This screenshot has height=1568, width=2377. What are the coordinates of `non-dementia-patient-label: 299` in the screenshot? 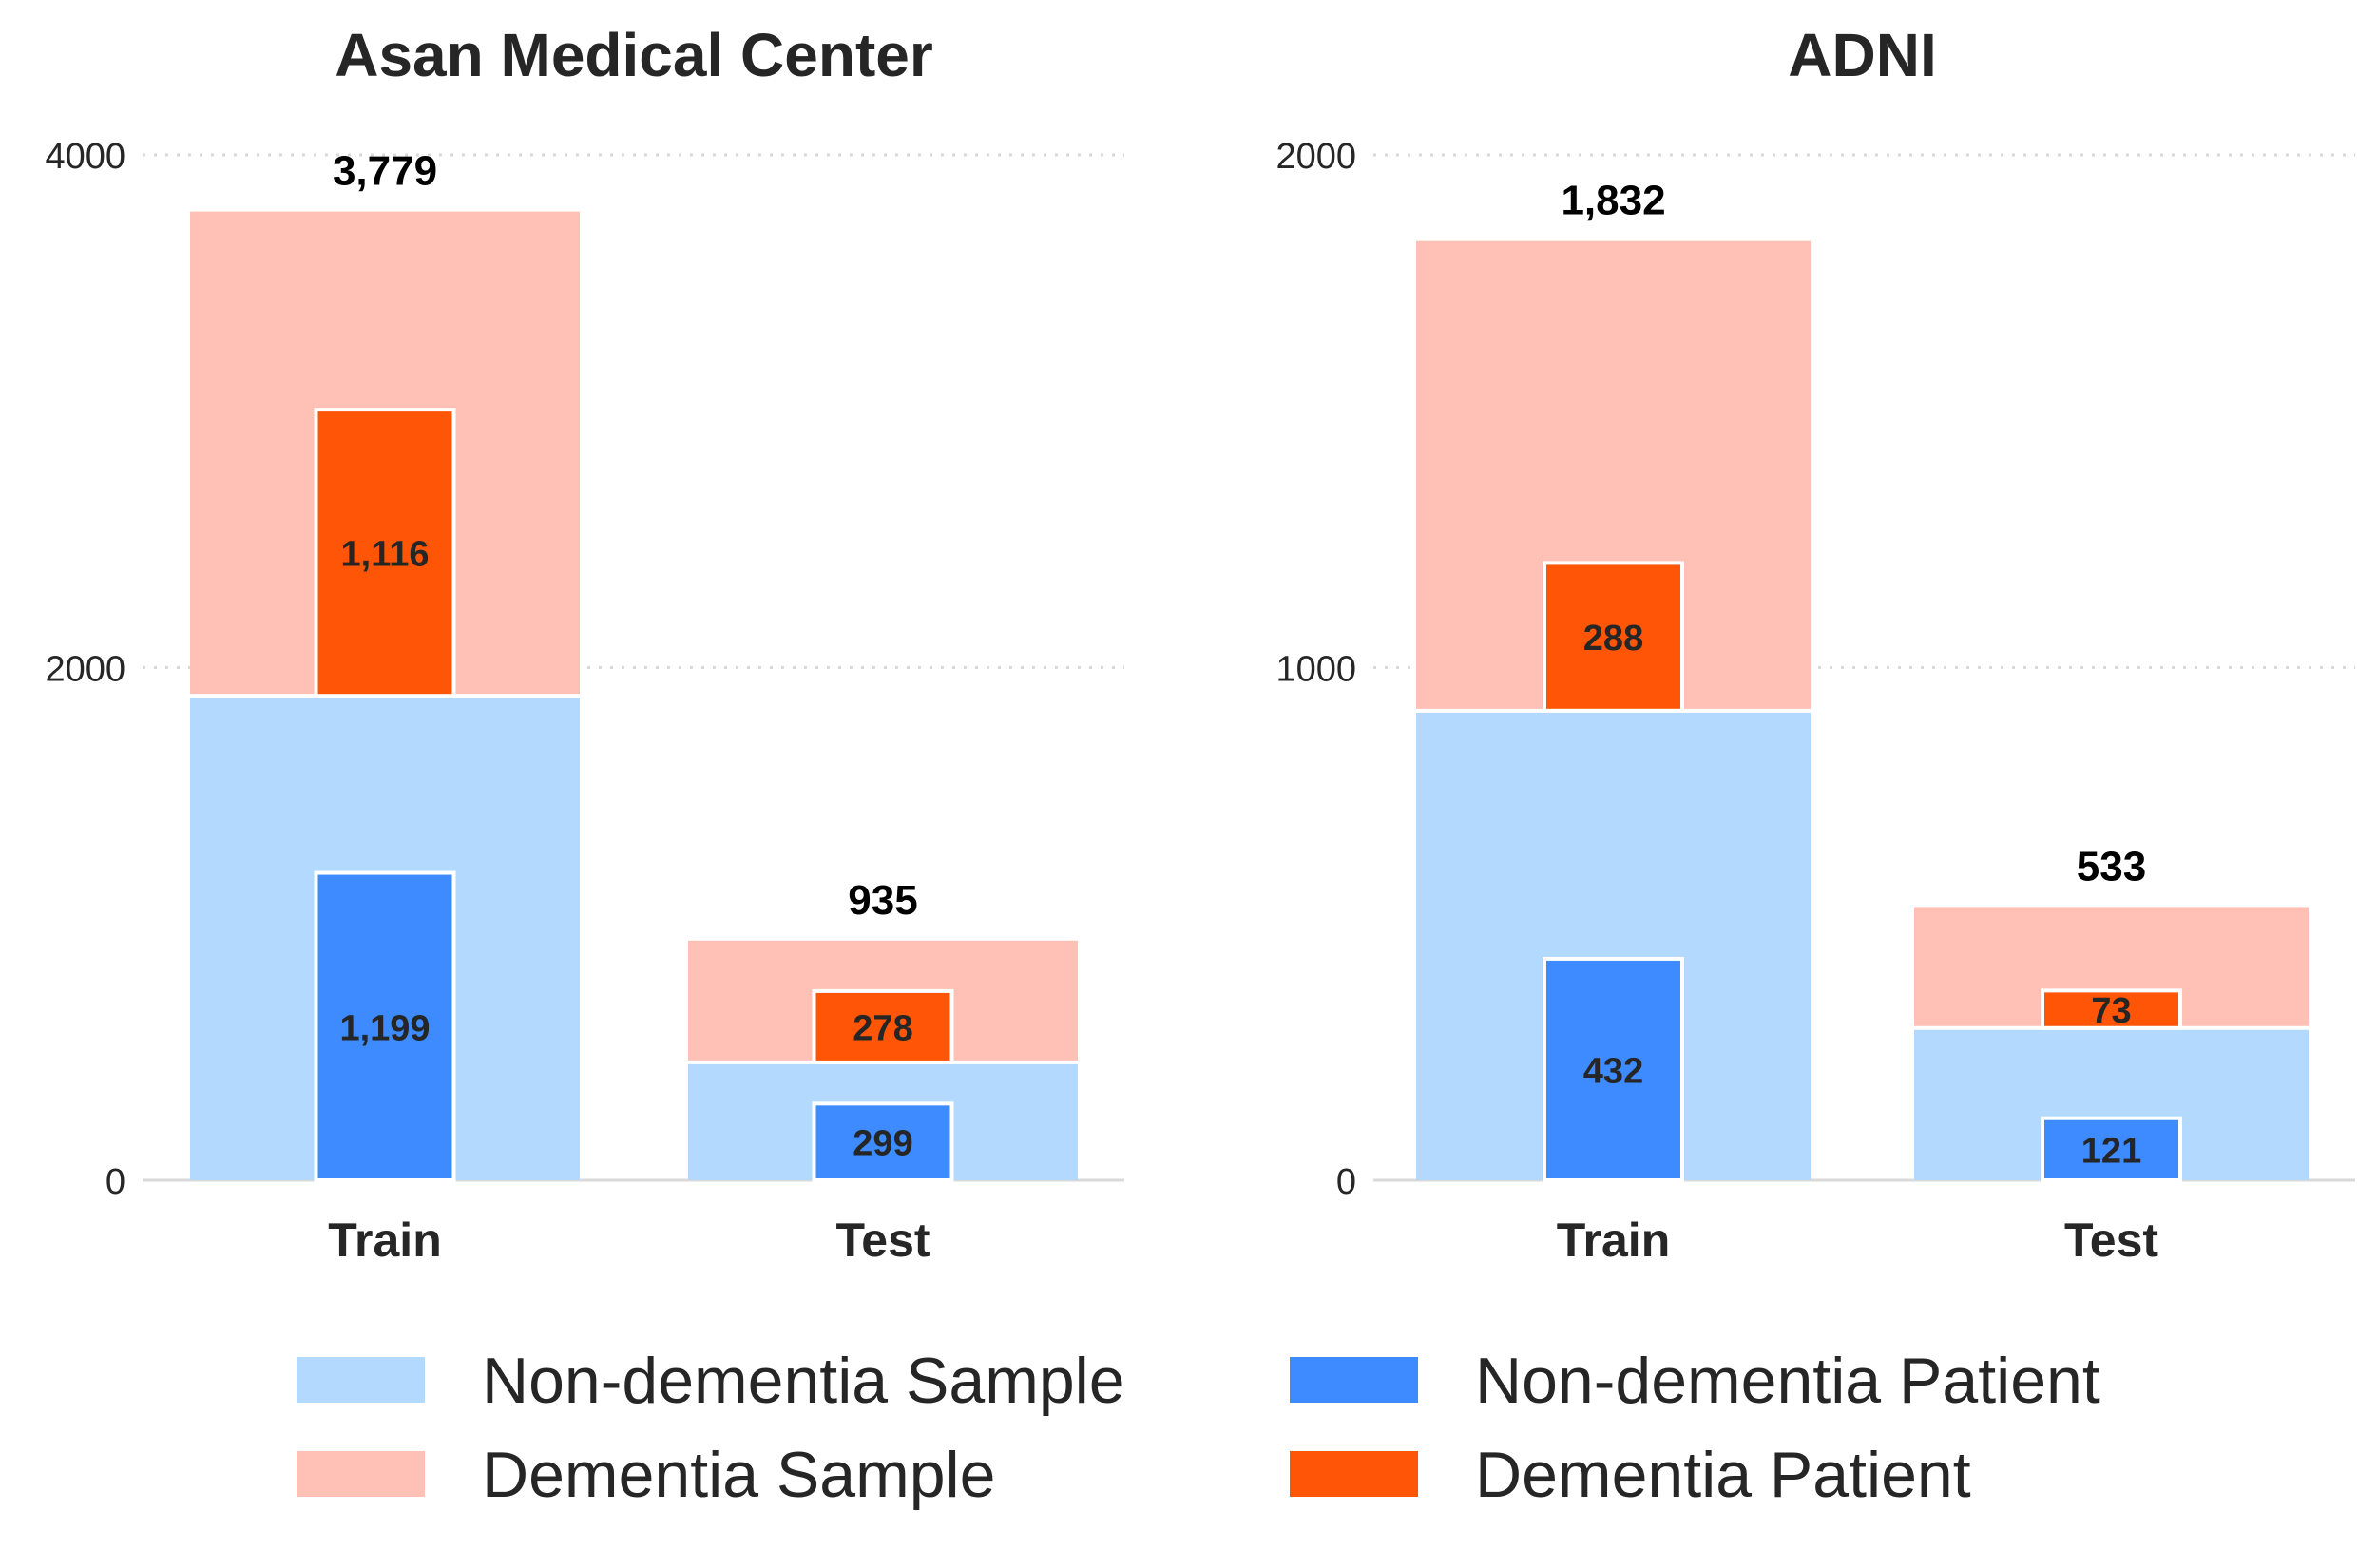 It's located at (883, 1144).